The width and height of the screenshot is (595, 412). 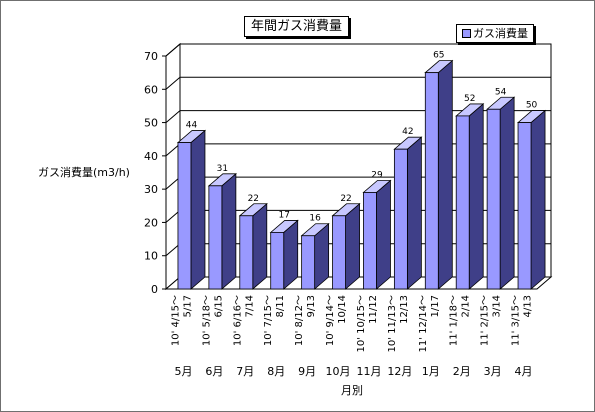 What do you see at coordinates (399, 371) in the screenshot?
I see `month-label: 12月` at bounding box center [399, 371].